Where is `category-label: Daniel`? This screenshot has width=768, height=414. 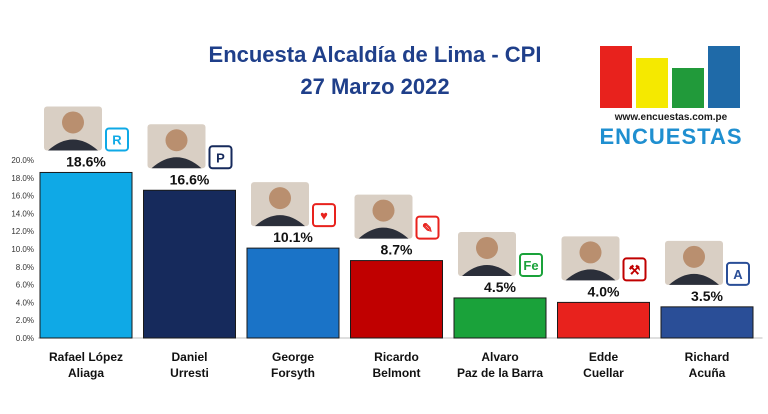 category-label: Daniel is located at coordinates (189, 357).